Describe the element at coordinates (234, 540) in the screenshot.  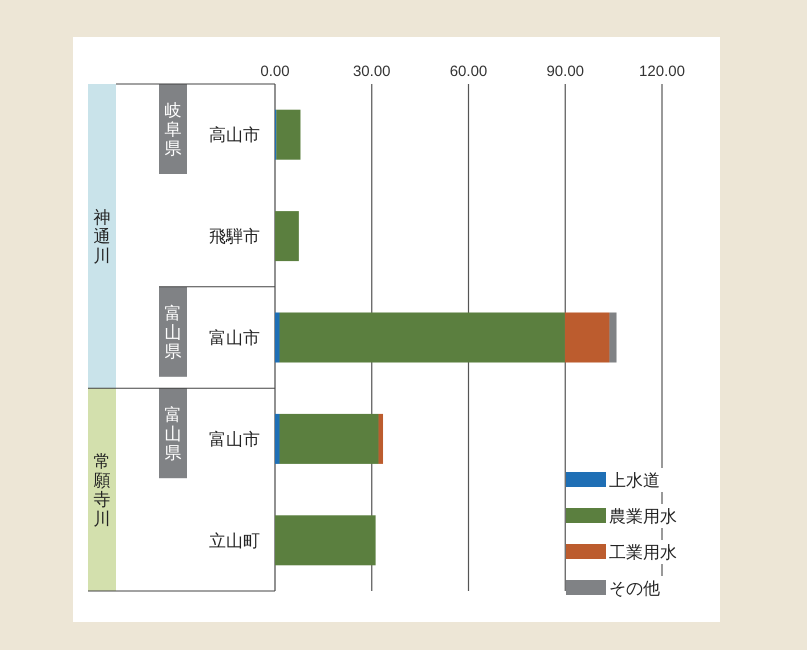
I see `y-tick-label: 立山町` at that location.